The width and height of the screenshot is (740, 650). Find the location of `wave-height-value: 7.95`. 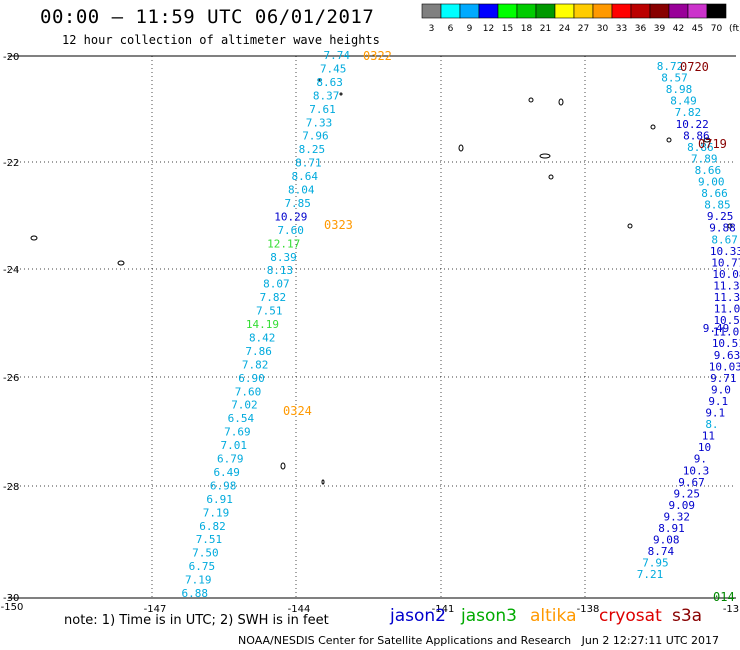

wave-height-value: 7.95 is located at coordinates (655, 563).